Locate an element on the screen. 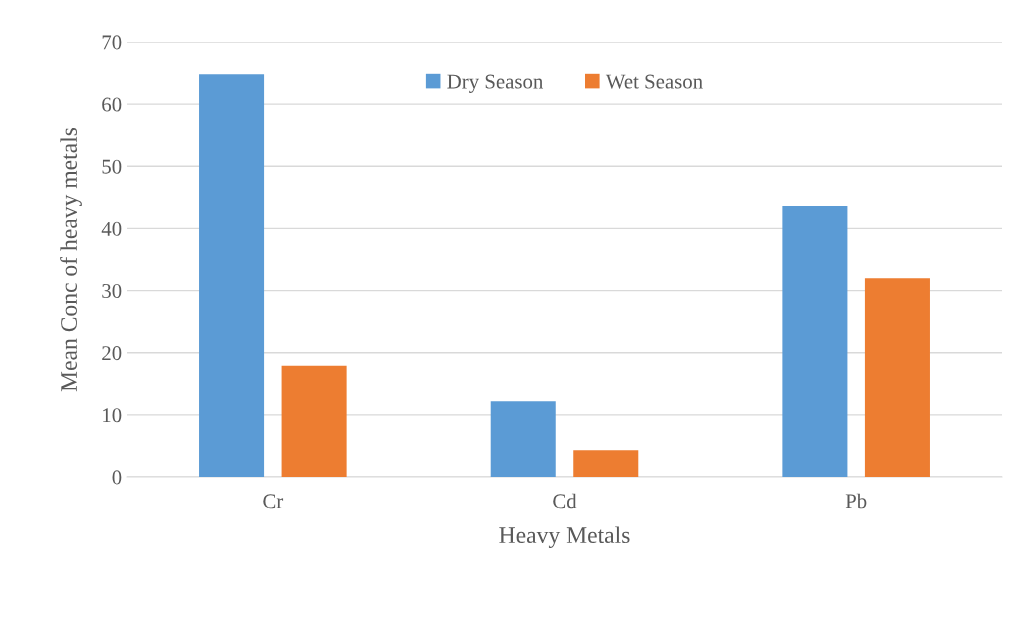  y-tick-label: 10 is located at coordinates (112, 415).